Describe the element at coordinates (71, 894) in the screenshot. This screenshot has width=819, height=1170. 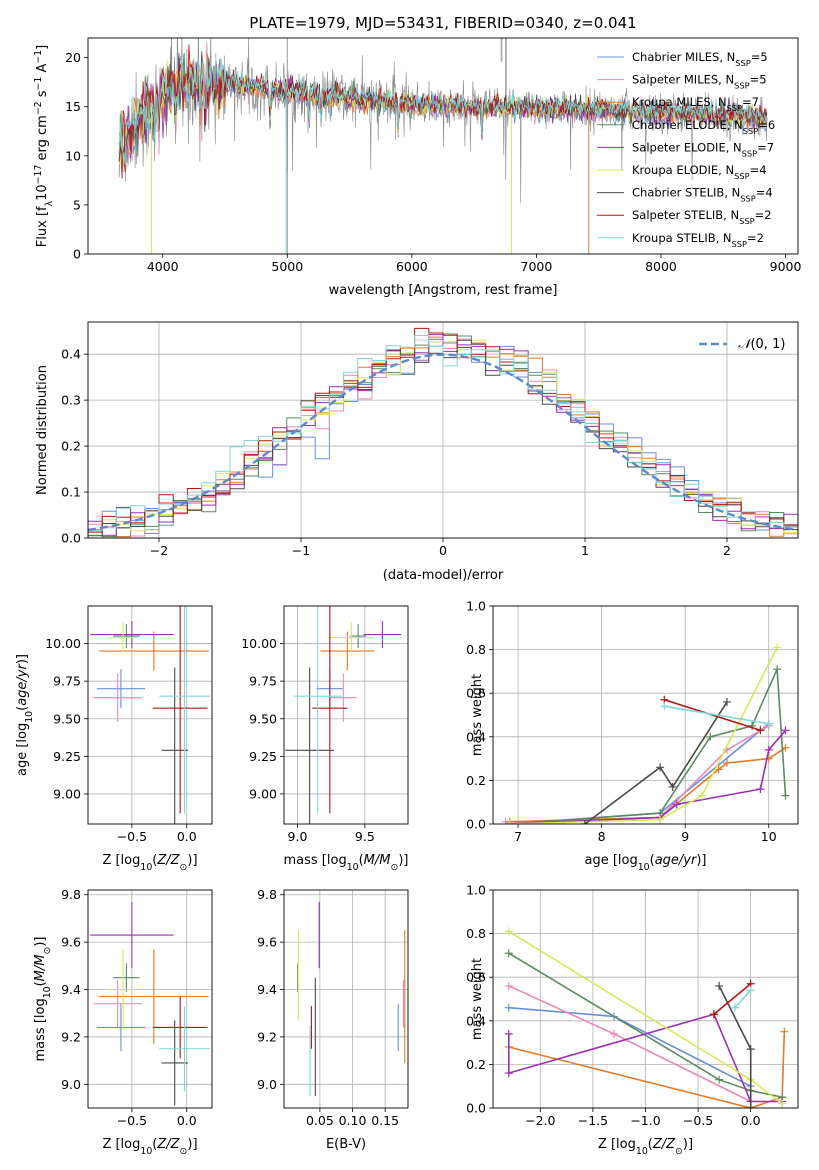
I see `y-tick-label: 9.8` at that location.